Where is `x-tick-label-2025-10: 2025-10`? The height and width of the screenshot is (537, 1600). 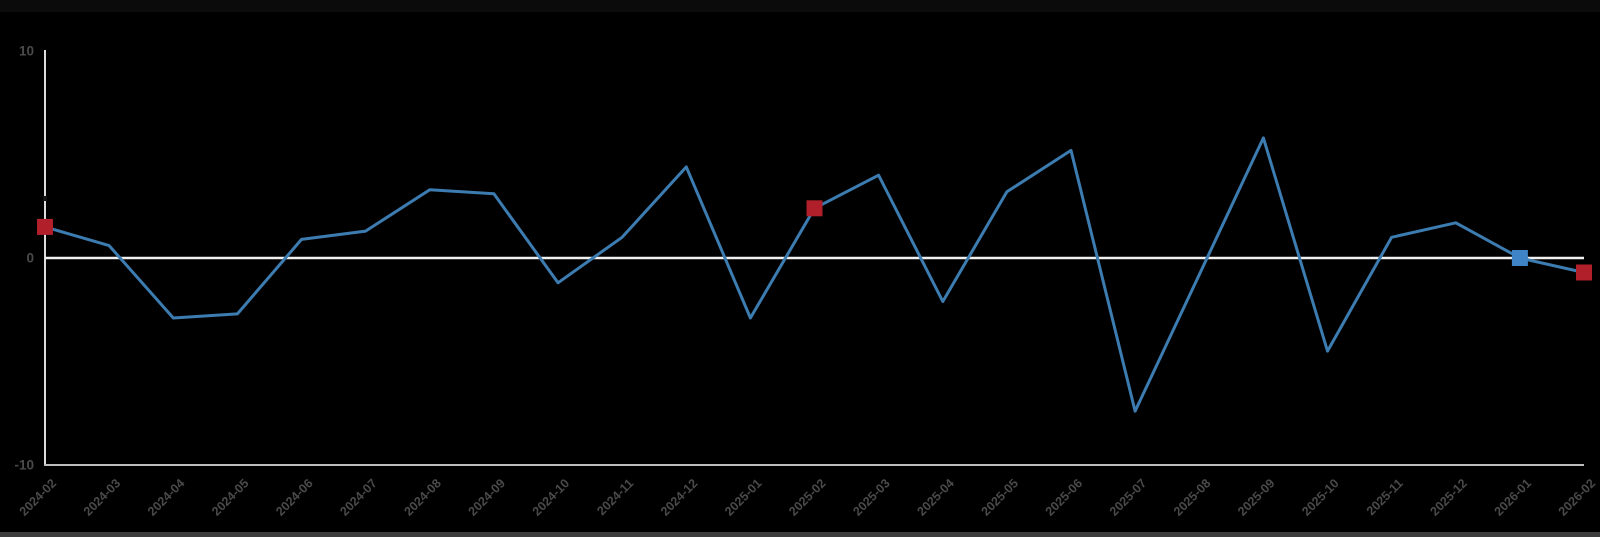
x-tick-label-2025-10: 2025-10 is located at coordinates (1320, 497).